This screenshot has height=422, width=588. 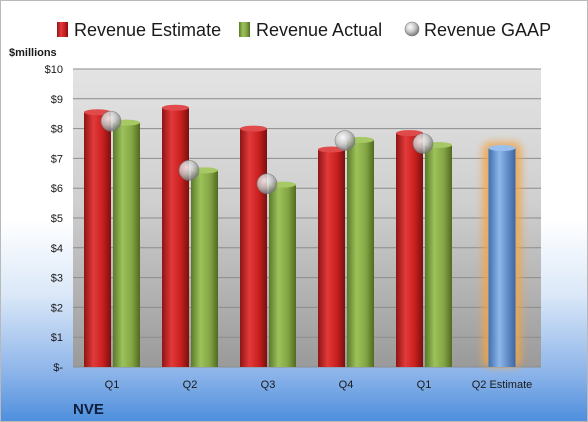 I want to click on legend-marker-revenue-gaap, so click(x=412, y=29).